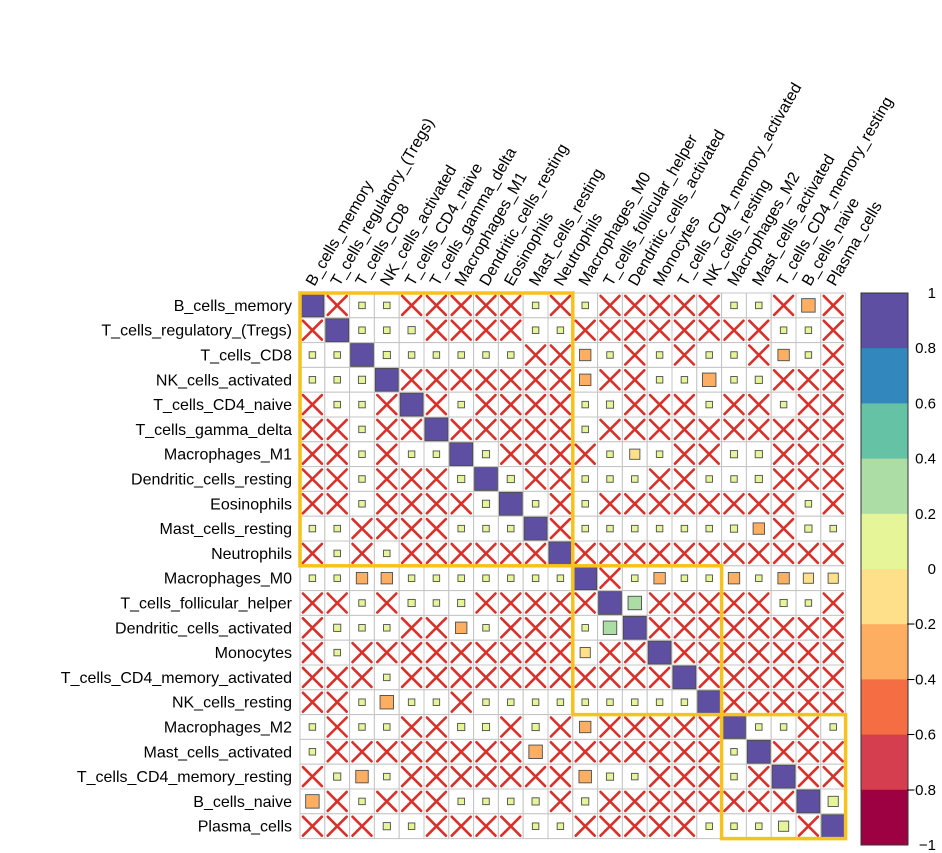 Image resolution: width=942 pixels, height=853 pixels. I want to click on grid-cell, so click(362, 503).